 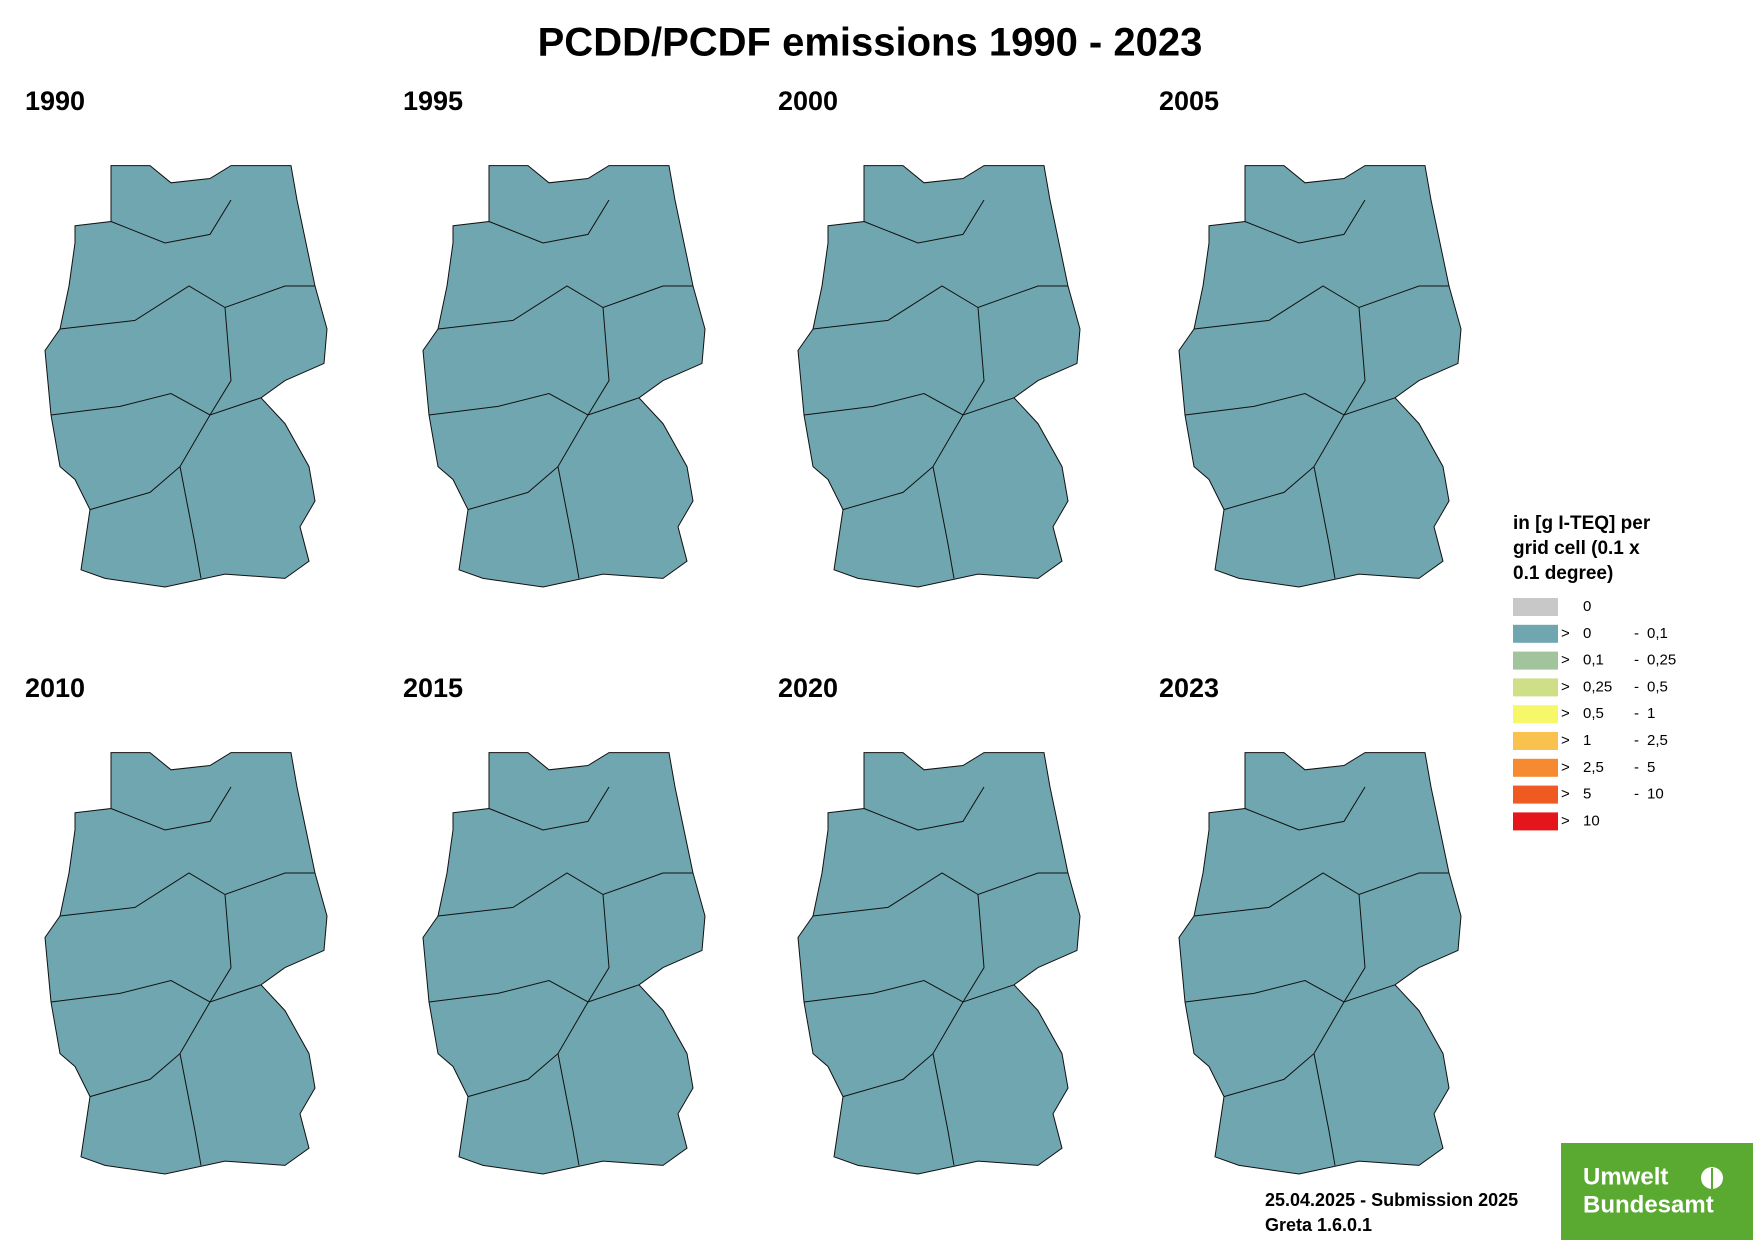 What do you see at coordinates (55, 101) in the screenshot?
I see `panel-year: 1990` at bounding box center [55, 101].